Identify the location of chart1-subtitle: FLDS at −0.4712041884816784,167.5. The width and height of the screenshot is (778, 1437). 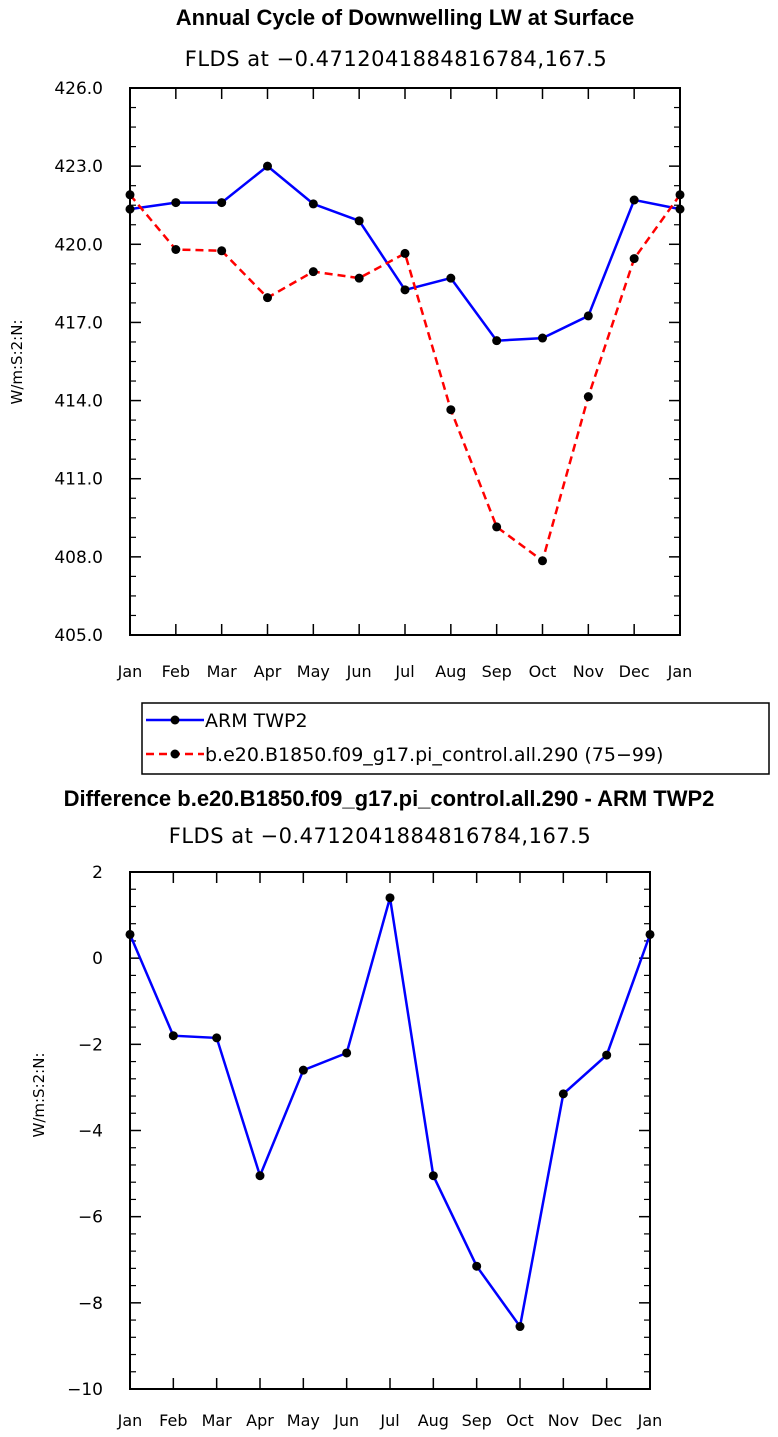
(396, 59).